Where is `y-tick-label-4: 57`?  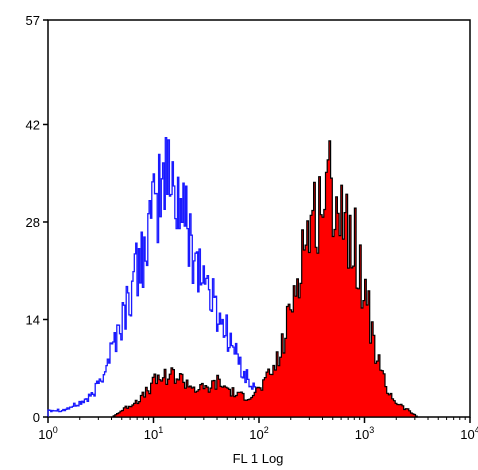 y-tick-label-4: 57 is located at coordinates (33, 20).